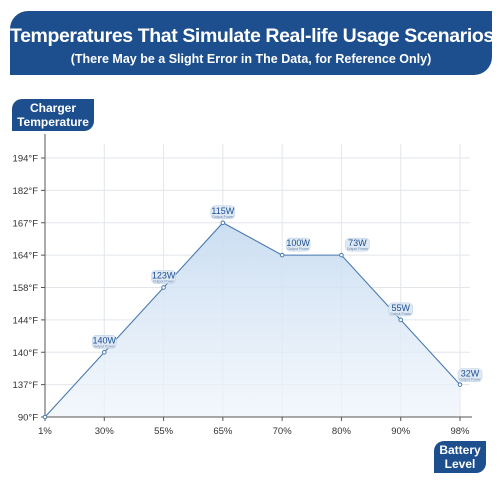  I want to click on data-label-value: 32W, so click(470, 374).